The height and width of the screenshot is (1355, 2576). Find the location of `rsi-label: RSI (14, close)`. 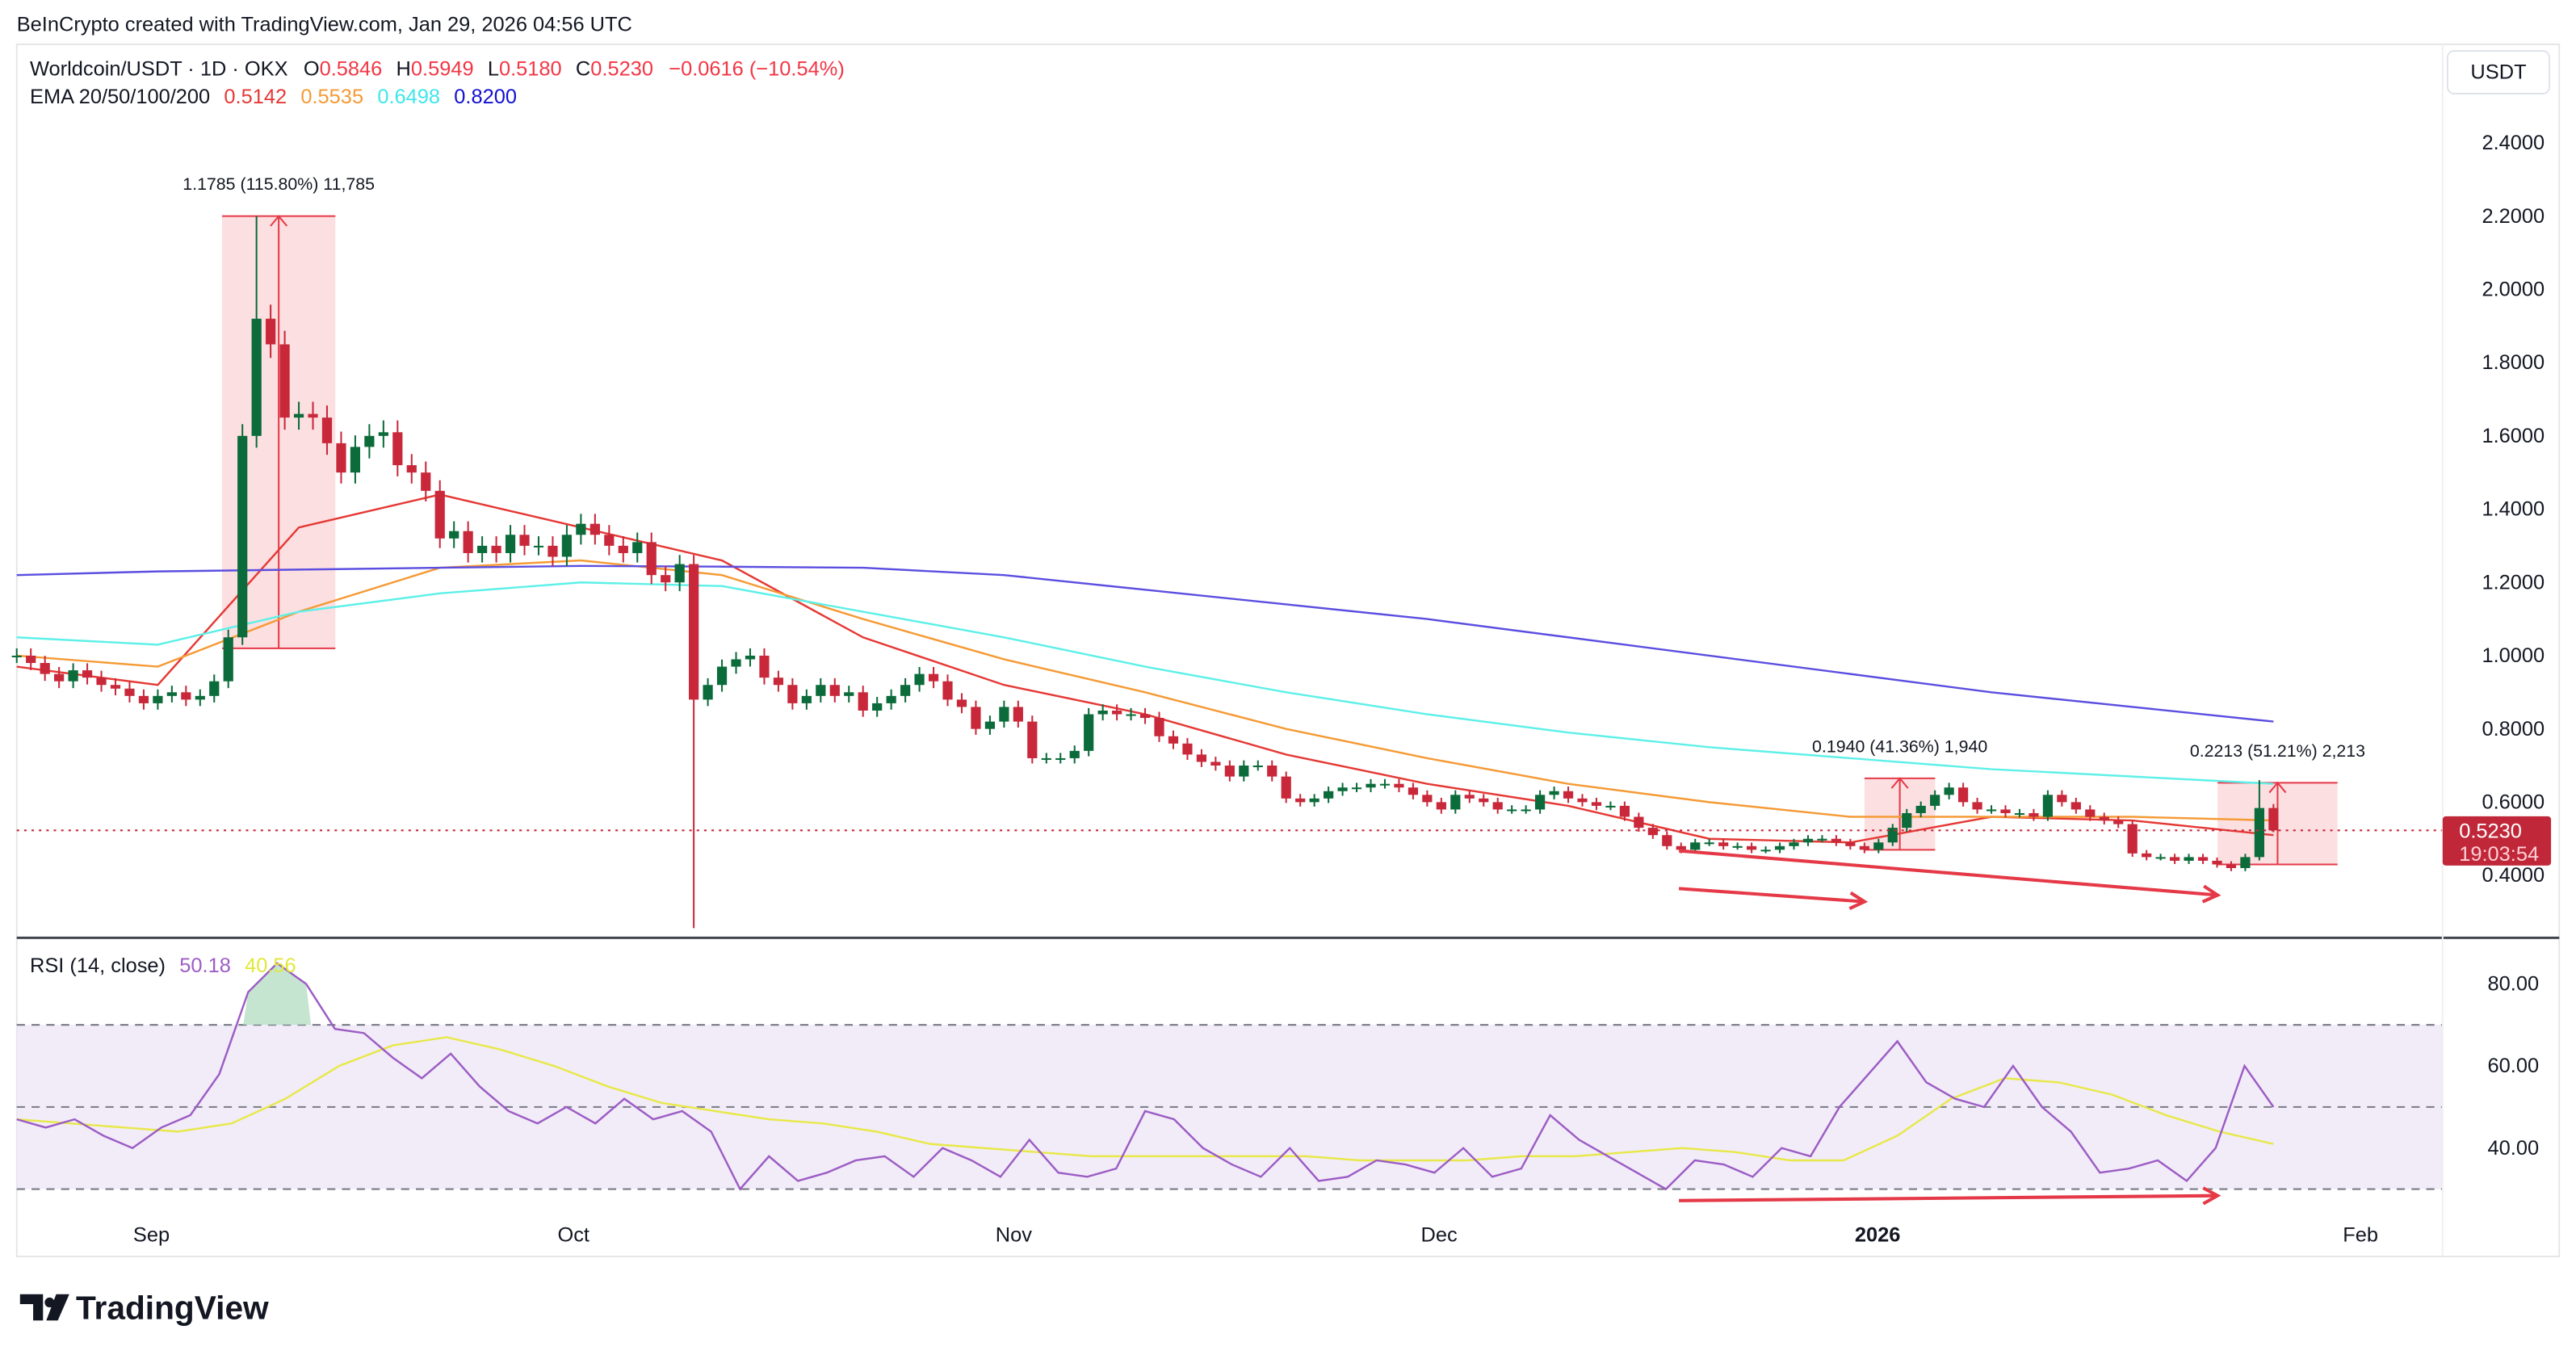

rsi-label: RSI (14, close) is located at coordinates (98, 965).